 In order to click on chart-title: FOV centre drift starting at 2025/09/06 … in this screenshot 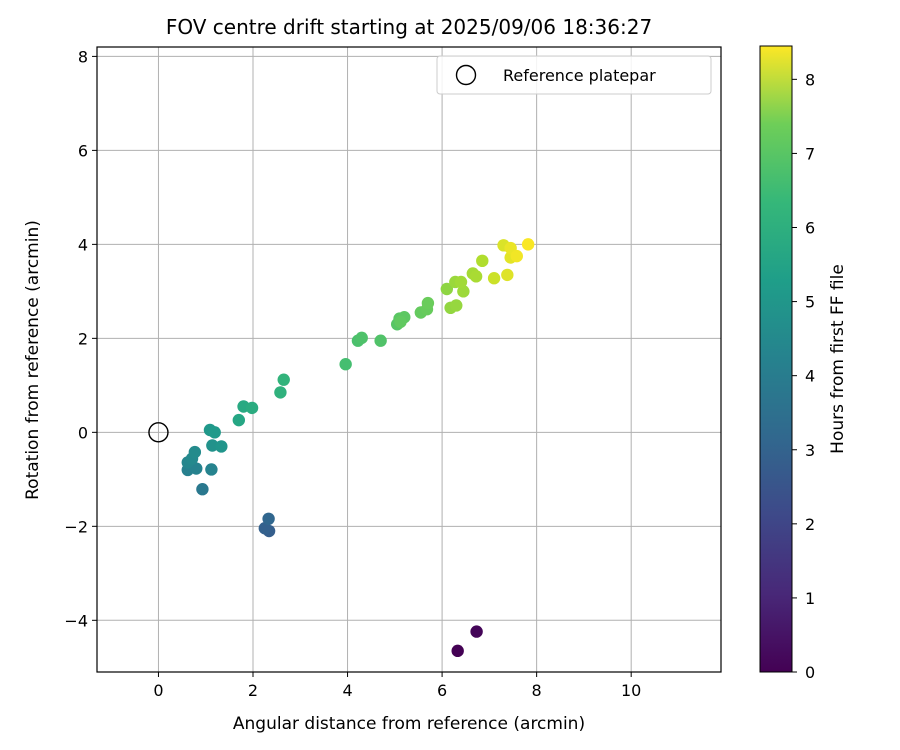, I will do `click(409, 27)`.